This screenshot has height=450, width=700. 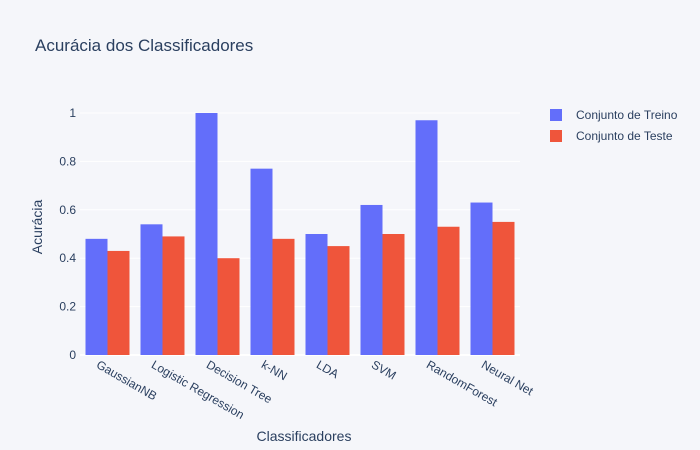 What do you see at coordinates (384, 369) in the screenshot?
I see `x-tick-label: SVM` at bounding box center [384, 369].